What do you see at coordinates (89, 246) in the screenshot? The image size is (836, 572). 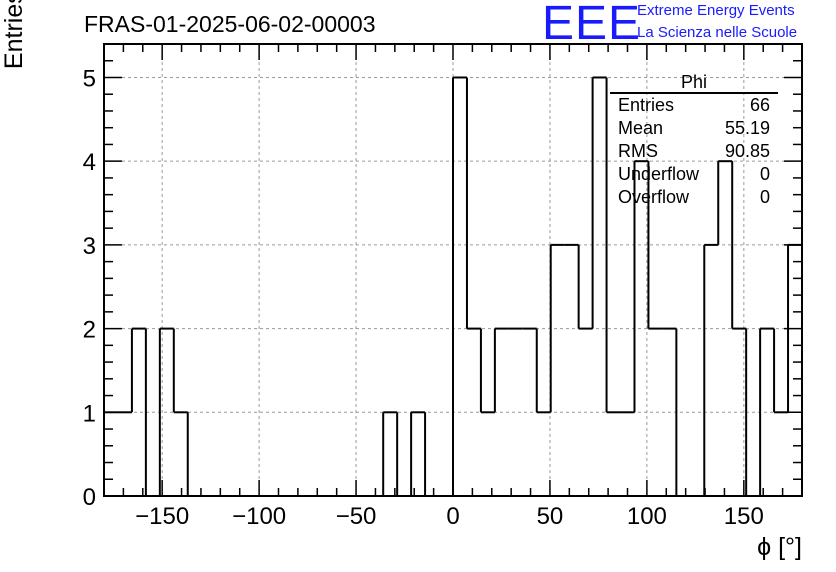 I see `y-tick-label: 3` at bounding box center [89, 246].